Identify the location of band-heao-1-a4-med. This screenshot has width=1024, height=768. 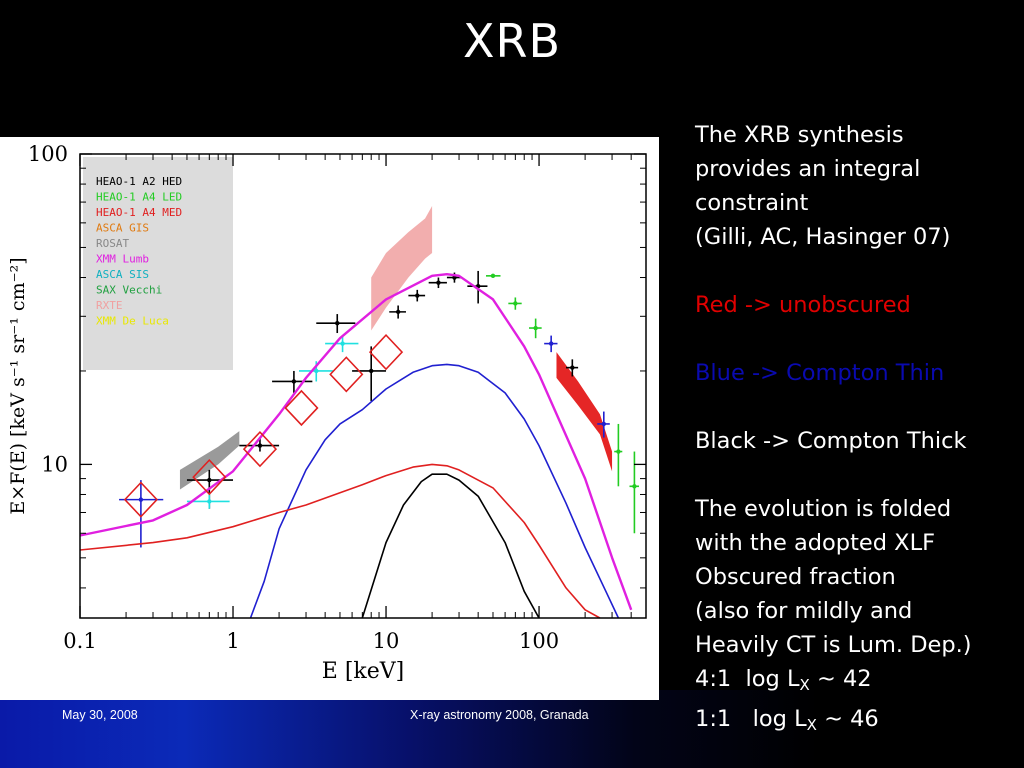
(584, 412).